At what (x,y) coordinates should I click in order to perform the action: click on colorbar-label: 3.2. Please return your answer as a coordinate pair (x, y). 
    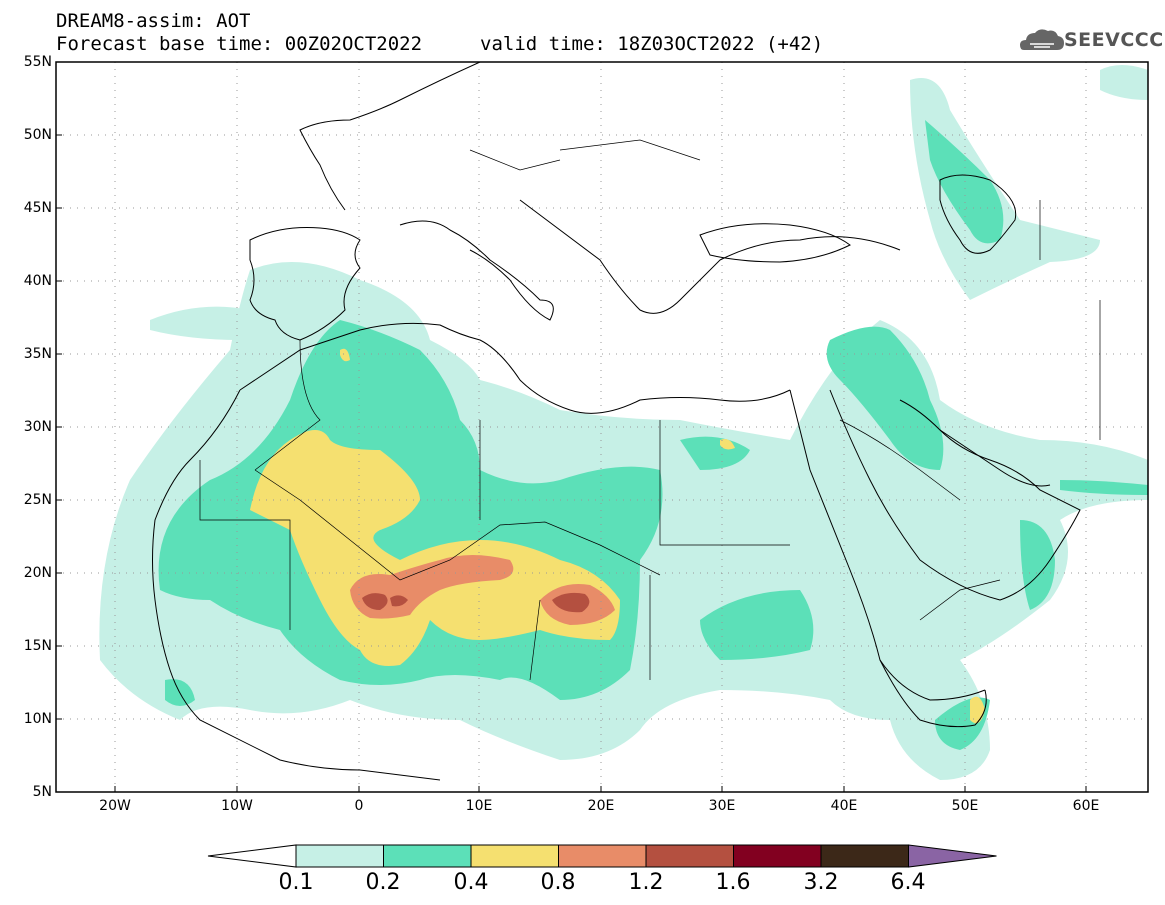
    Looking at the image, I should click on (821, 882).